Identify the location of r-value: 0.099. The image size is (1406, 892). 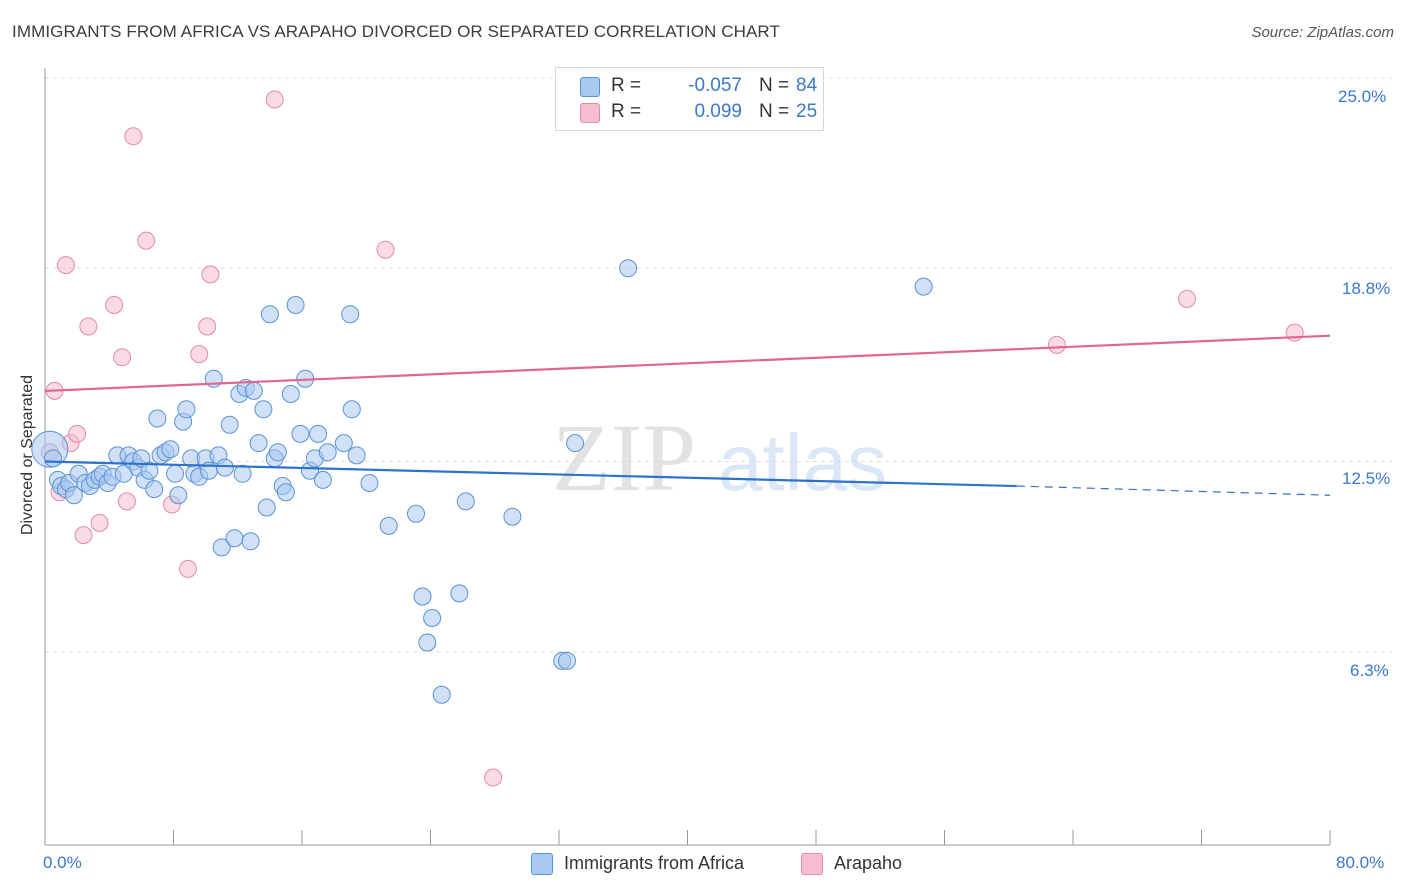
(718, 111).